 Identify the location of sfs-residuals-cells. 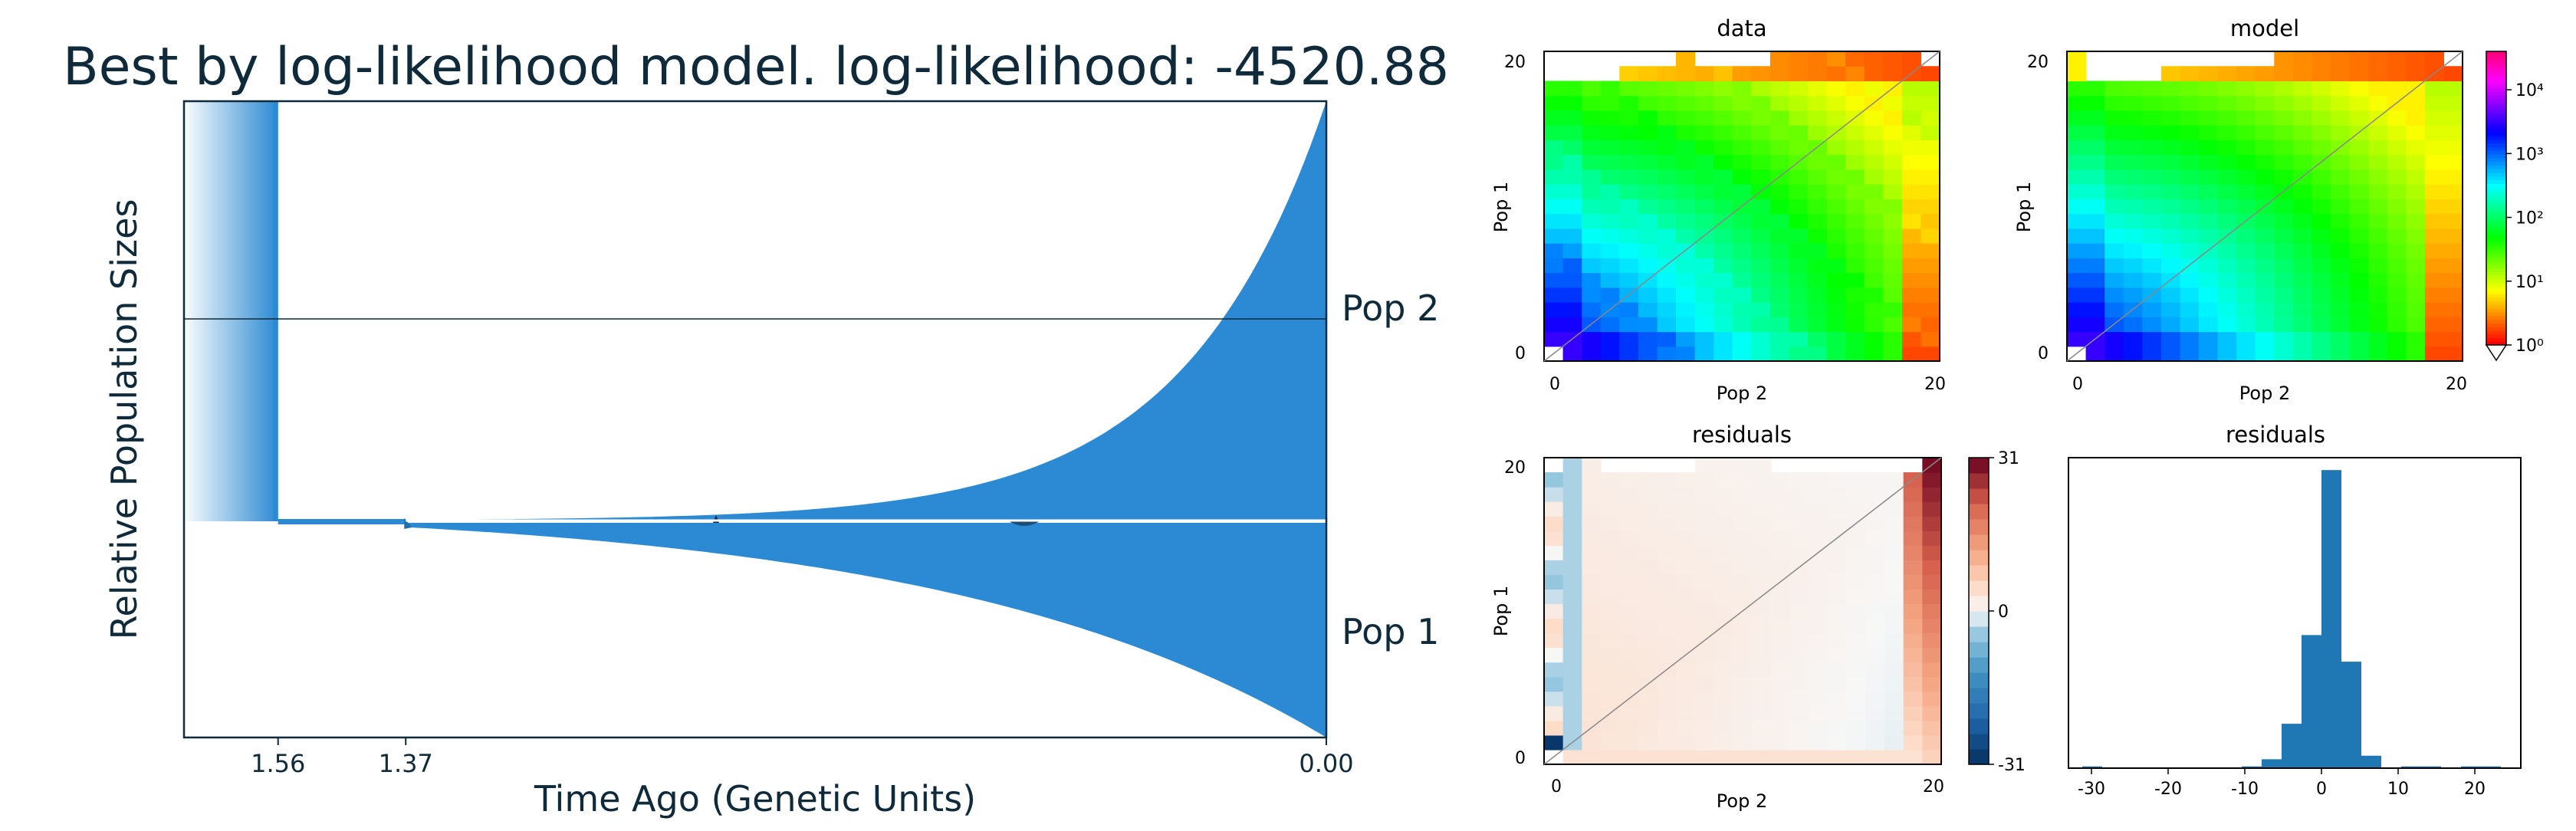
(1743, 611).